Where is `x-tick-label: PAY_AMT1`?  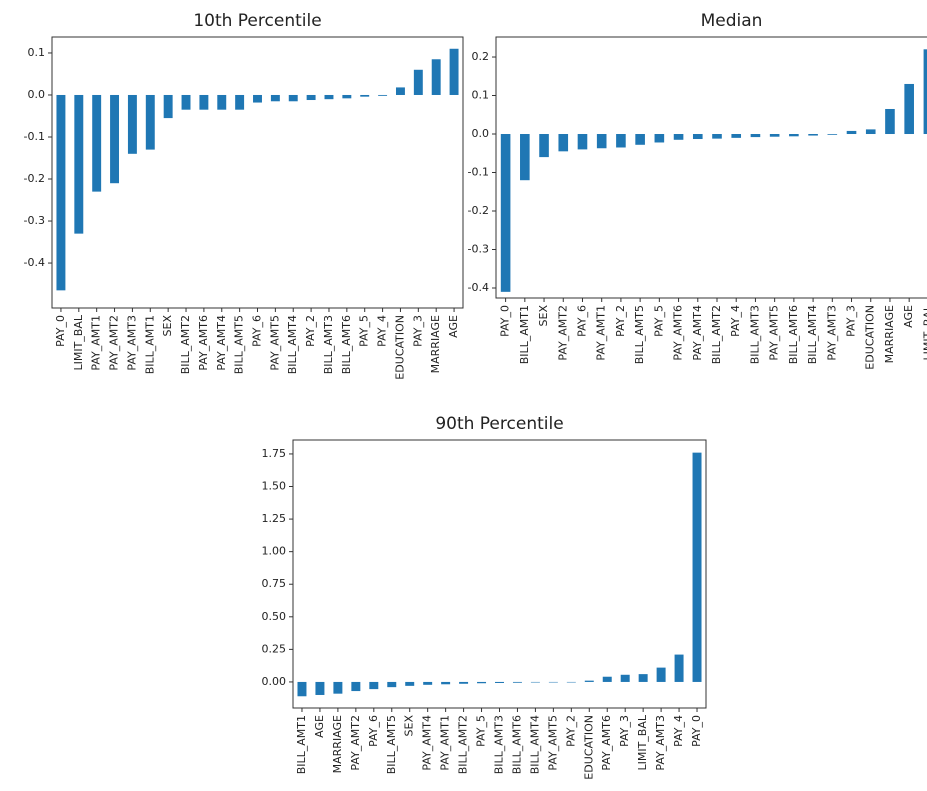
x-tick-label: PAY_AMT1 is located at coordinates (96, 343).